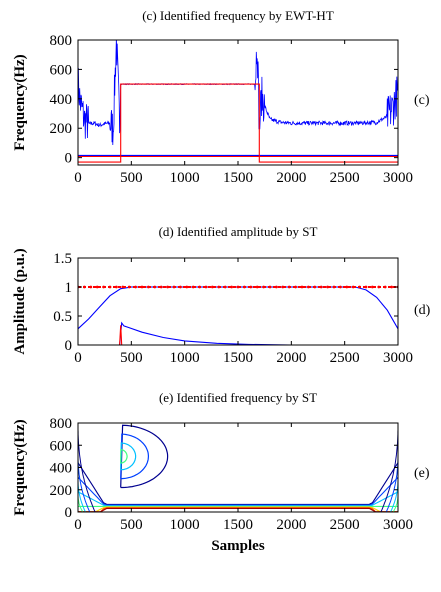 Image resolution: width=441 pixels, height=592 pixels. I want to click on y-tick-label: 0.5, so click(62, 317).